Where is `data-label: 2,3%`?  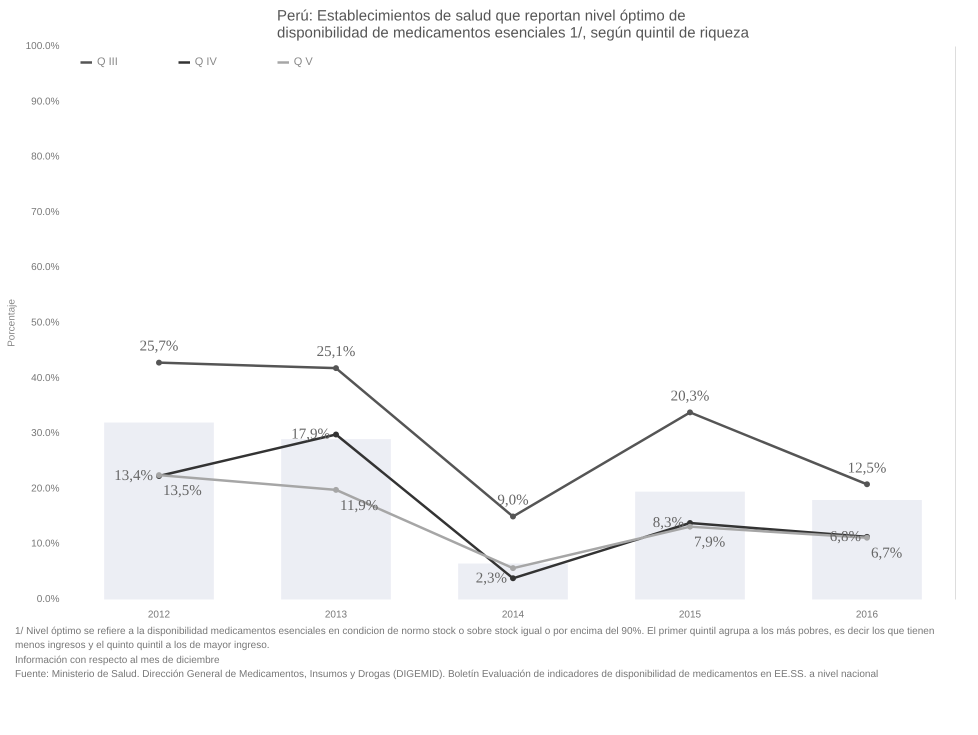
data-label: 2,3% is located at coordinates (492, 578).